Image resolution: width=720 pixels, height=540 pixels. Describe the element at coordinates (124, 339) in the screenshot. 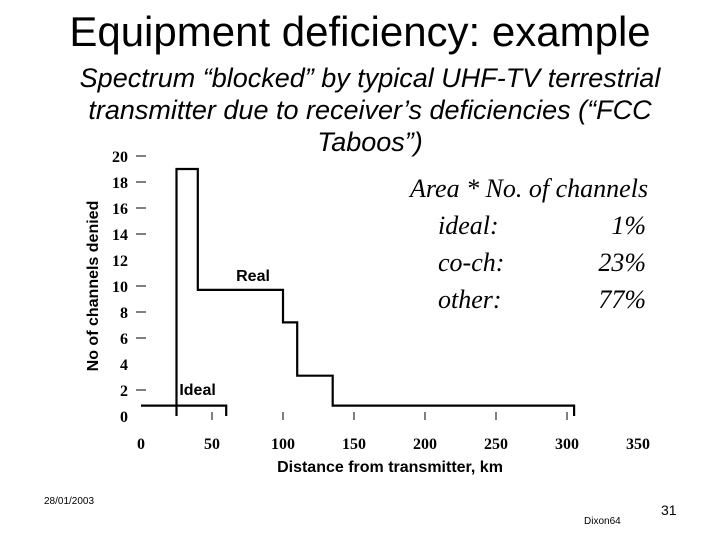

I see `y-tick-label: 6` at that location.